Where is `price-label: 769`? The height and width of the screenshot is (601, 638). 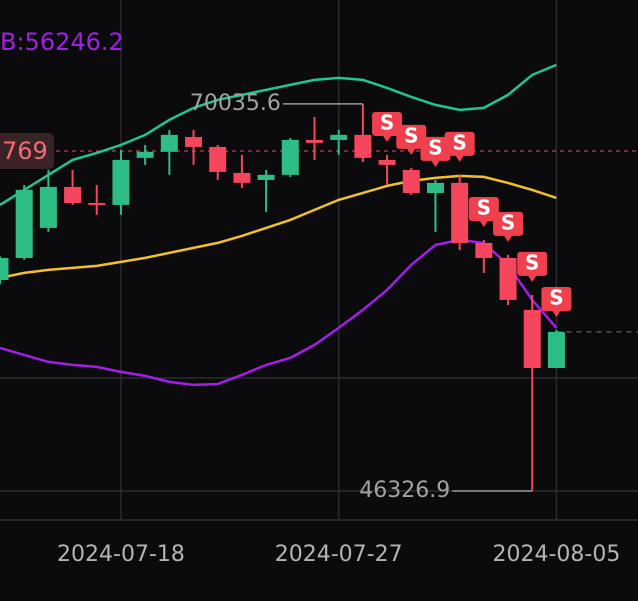 price-label: 769 is located at coordinates (25, 151).